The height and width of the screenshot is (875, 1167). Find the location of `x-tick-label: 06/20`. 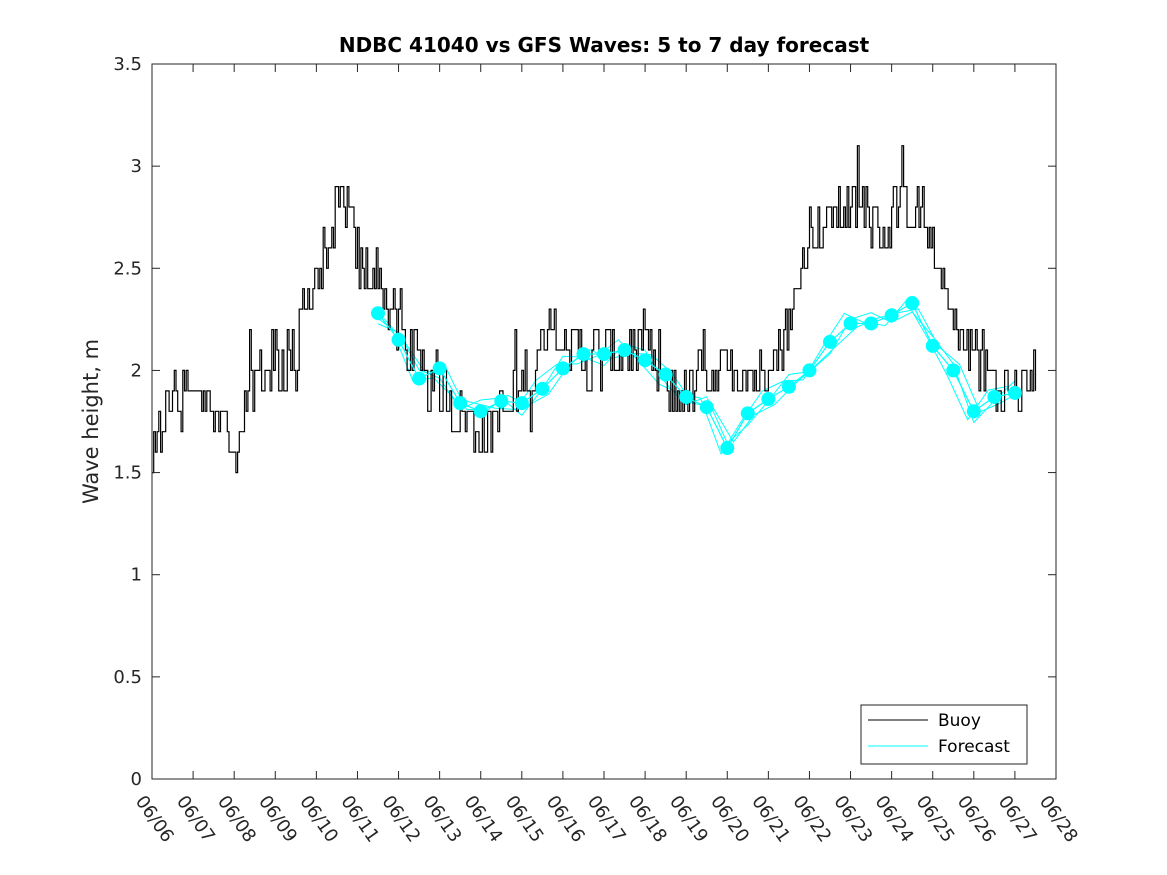

x-tick-label: 06/20 is located at coordinates (729, 819).